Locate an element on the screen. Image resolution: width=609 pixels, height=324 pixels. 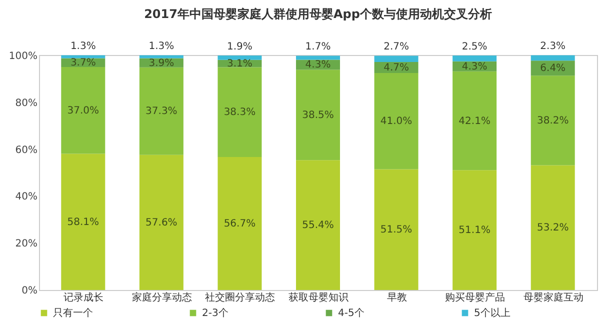
data-label: 58.1% is located at coordinates (83, 222).